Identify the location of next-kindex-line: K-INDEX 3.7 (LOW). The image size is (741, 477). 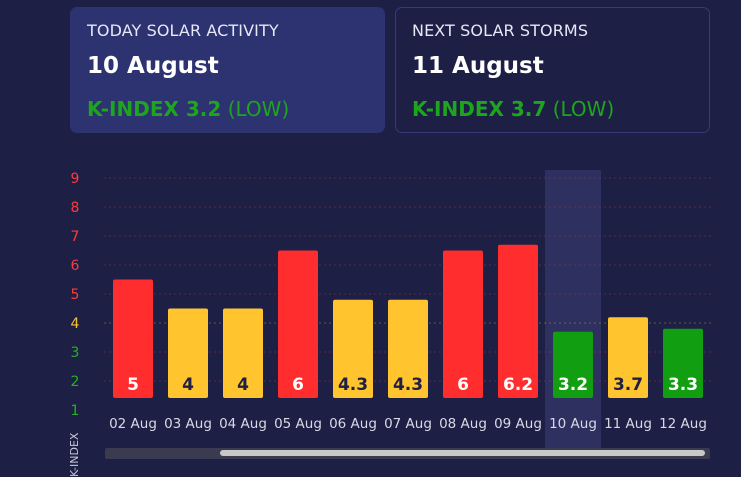
(513, 109).